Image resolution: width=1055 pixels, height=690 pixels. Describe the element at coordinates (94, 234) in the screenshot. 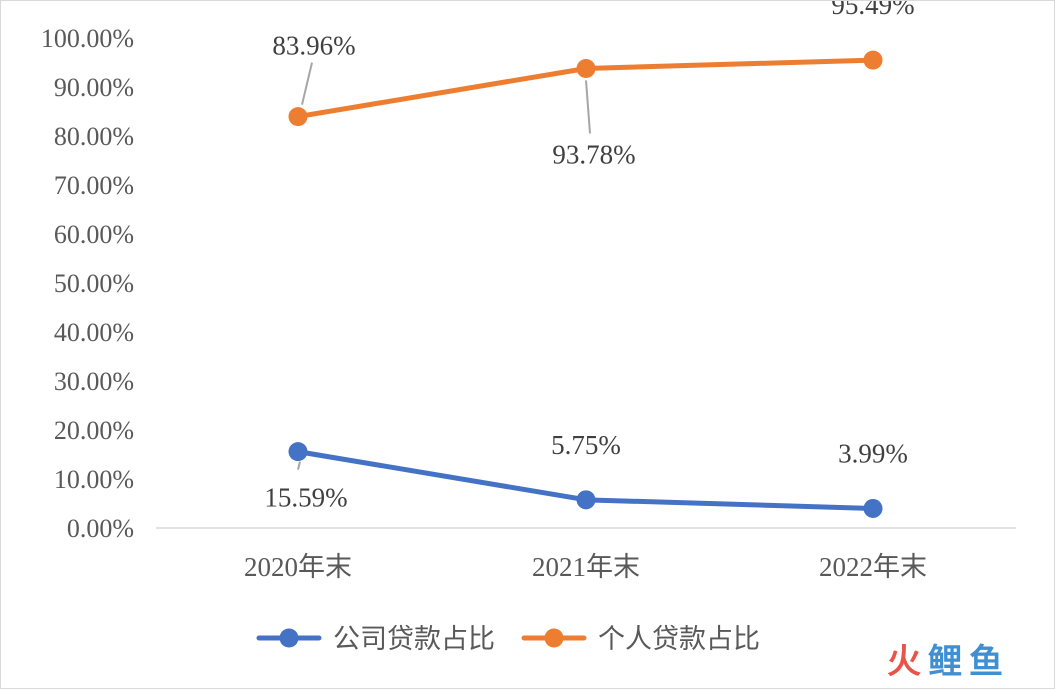

I see `y-tick-label: 60.00%` at that location.